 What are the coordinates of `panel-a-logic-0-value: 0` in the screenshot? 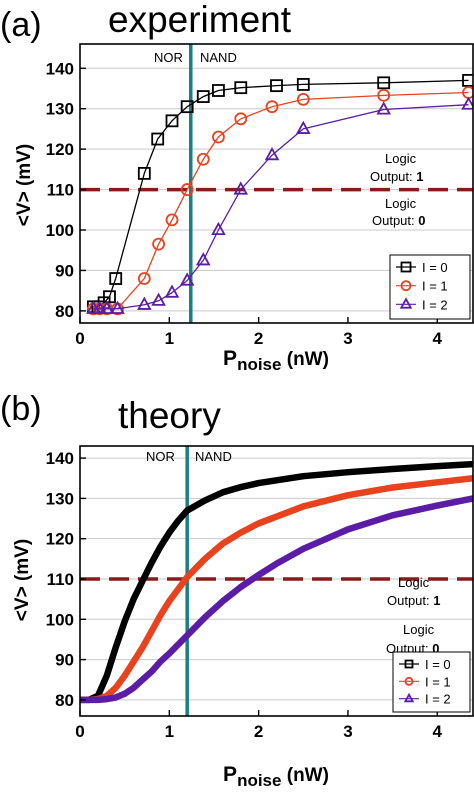 It's located at (421, 220).